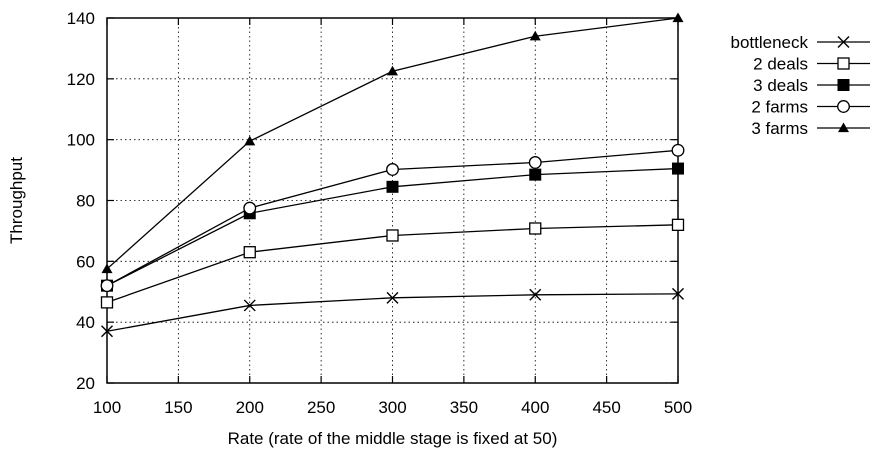  I want to click on x-tick-label: 300, so click(392, 407).